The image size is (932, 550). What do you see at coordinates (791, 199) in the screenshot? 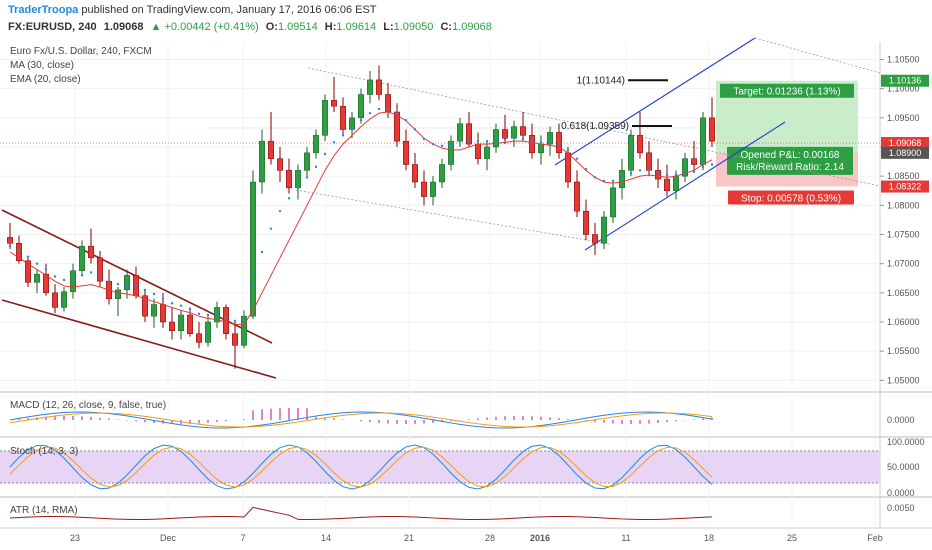
I see `stop-label: Stop: 0.00578 (0.53%)` at bounding box center [791, 199].